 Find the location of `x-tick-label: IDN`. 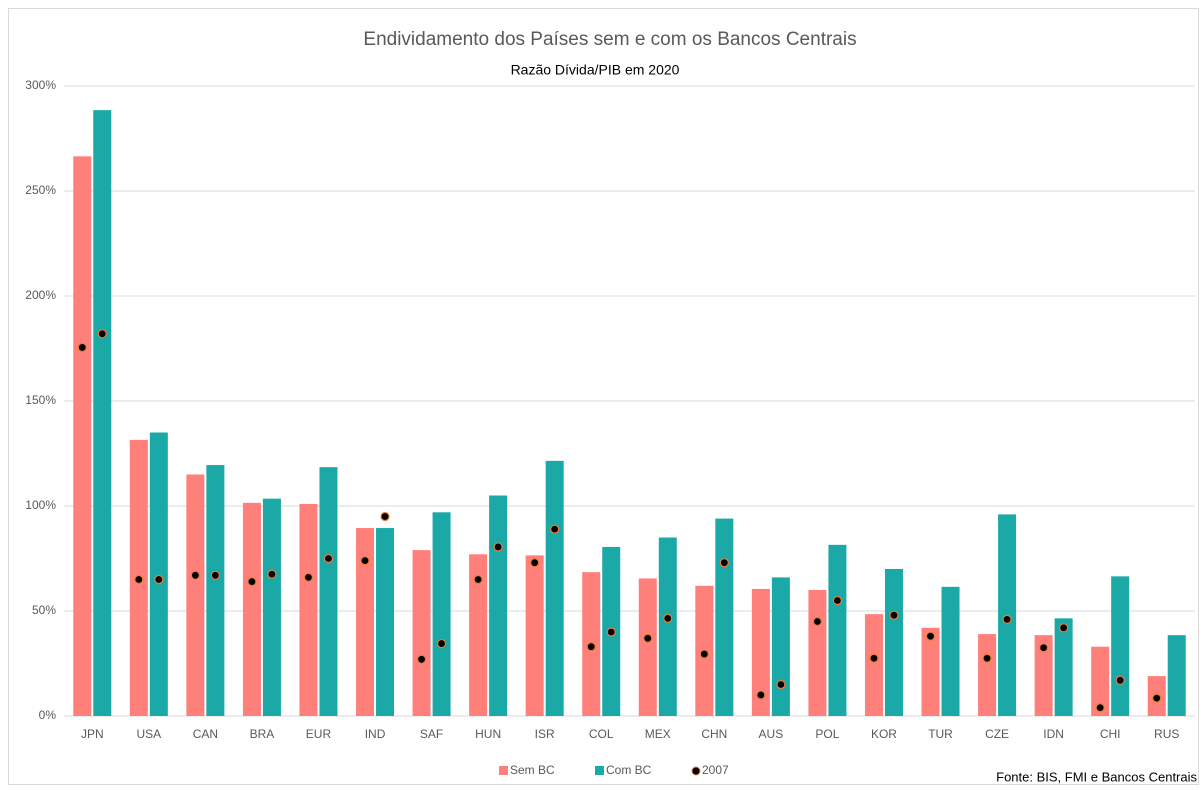

x-tick-label: IDN is located at coordinates (1053, 734).